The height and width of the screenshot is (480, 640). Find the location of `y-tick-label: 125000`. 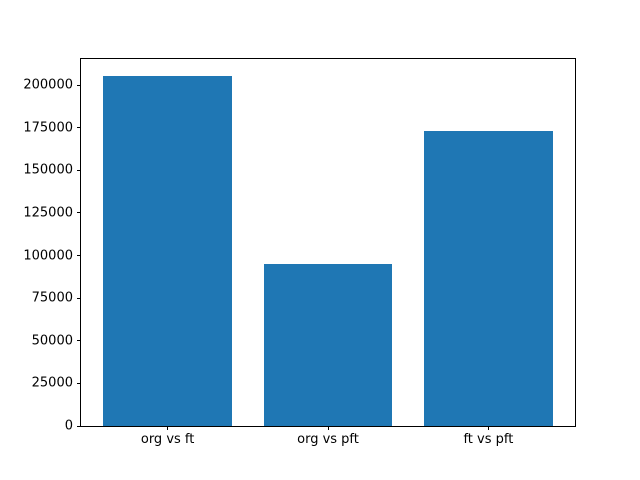

y-tick-label: 125000 is located at coordinates (48, 213).